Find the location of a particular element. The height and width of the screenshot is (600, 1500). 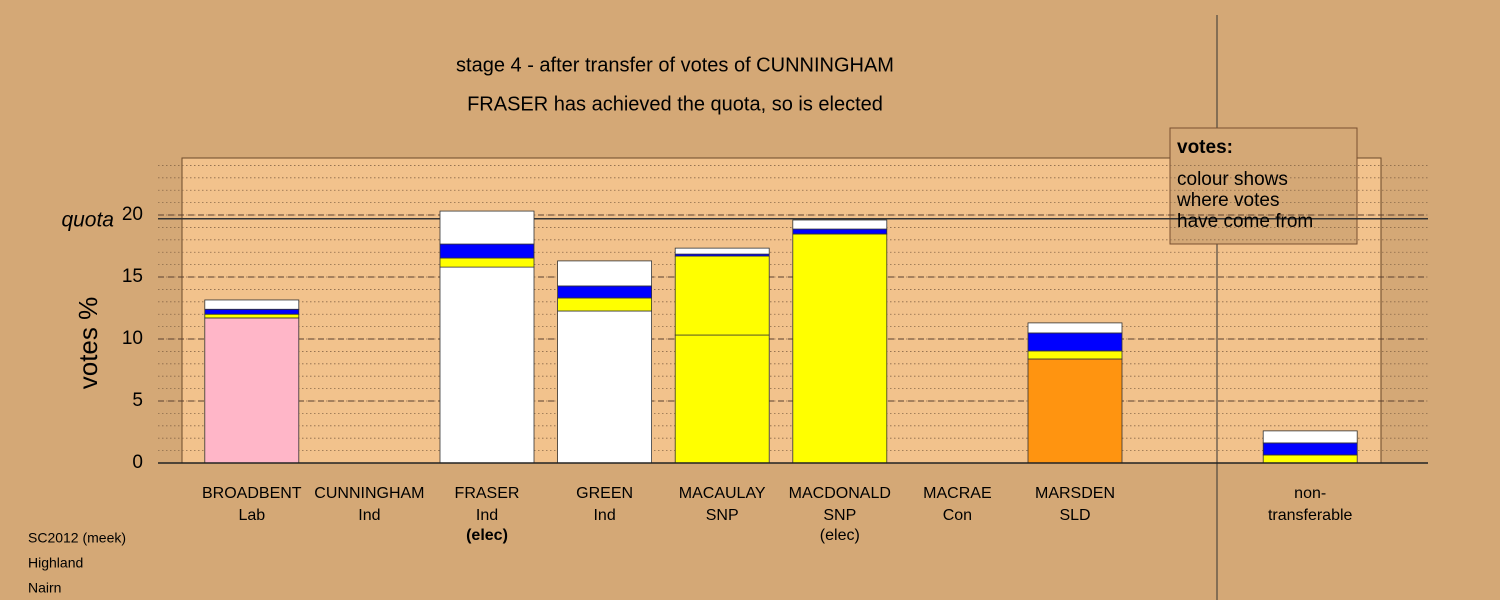

x-tick-label: GREEN is located at coordinates (604, 493).